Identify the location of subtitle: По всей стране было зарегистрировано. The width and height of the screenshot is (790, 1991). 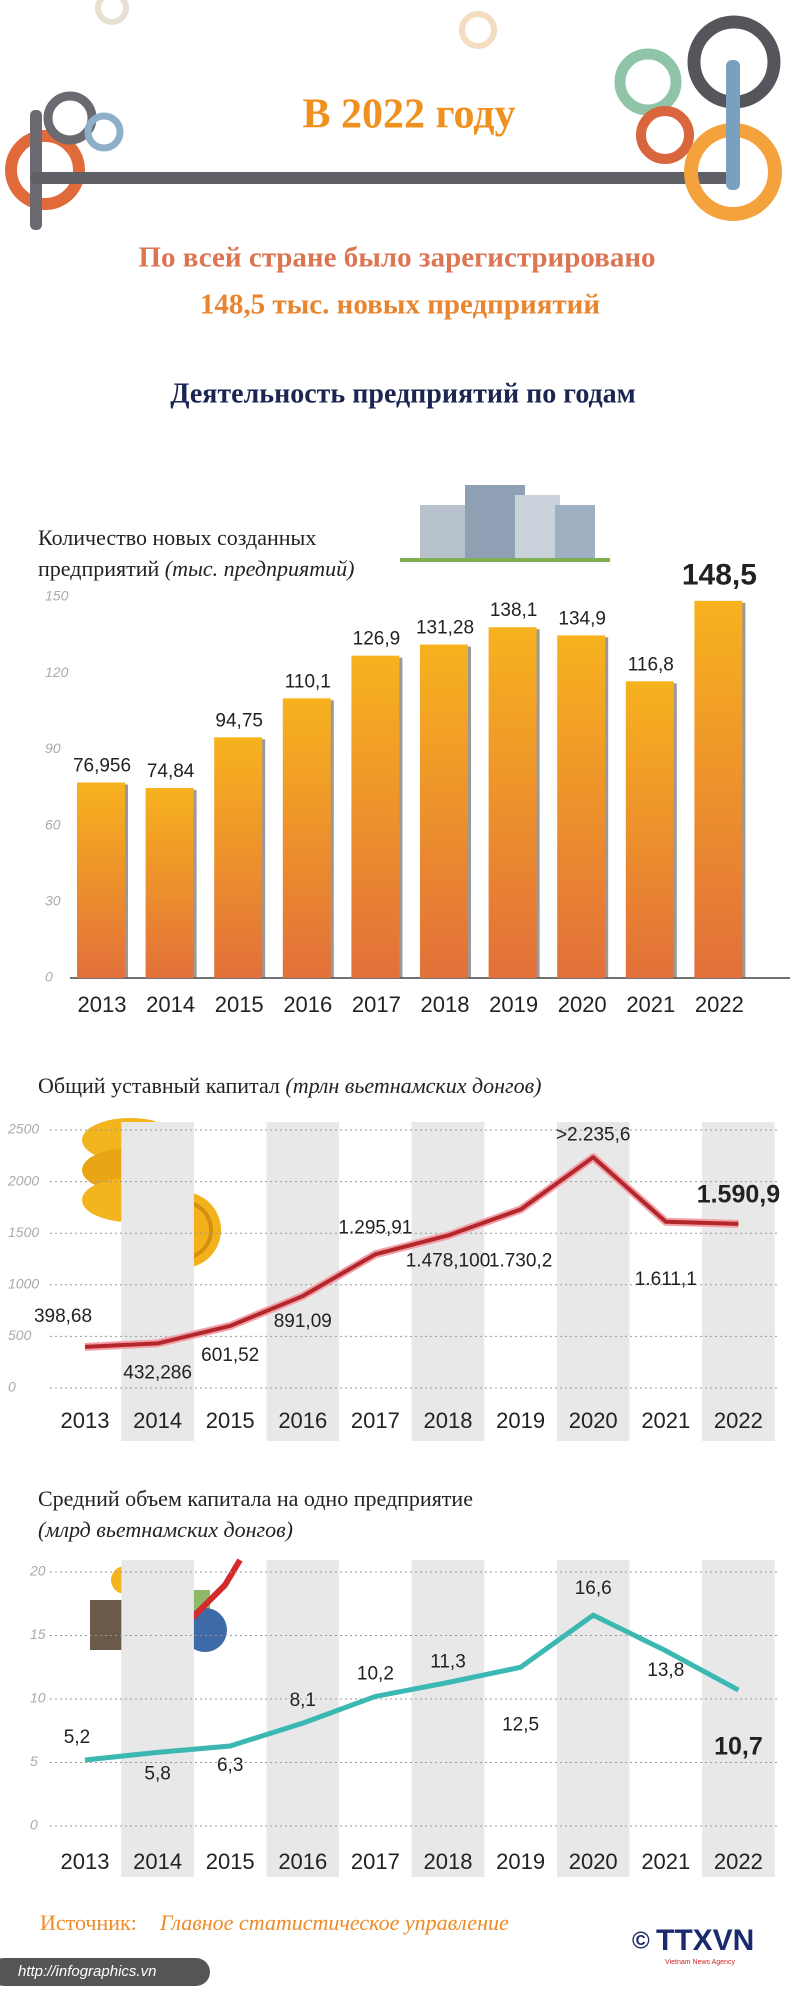
(396, 258).